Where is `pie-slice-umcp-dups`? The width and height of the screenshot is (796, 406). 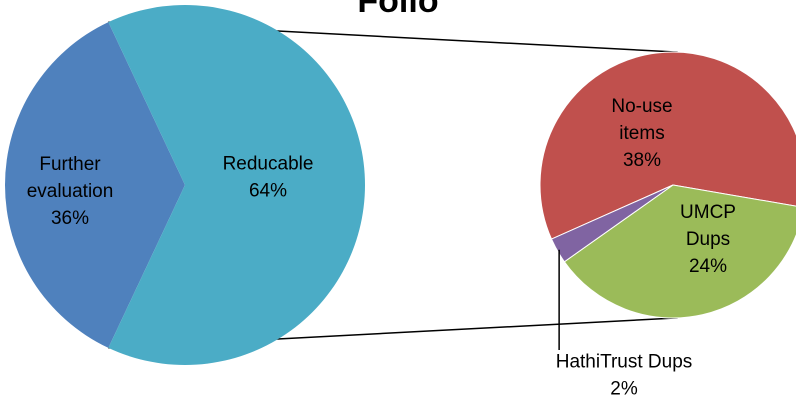 pie-slice-umcp-dups is located at coordinates (679, 251).